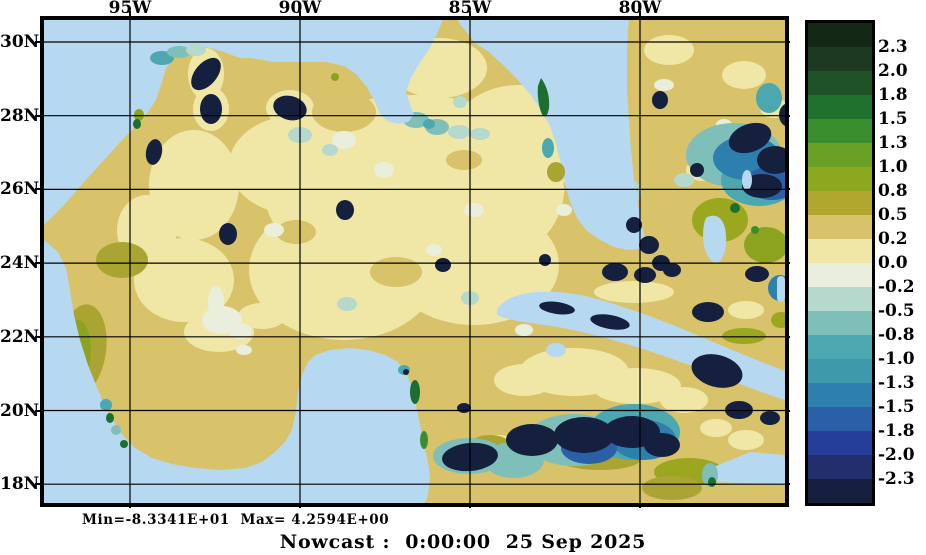 This screenshot has width=926, height=555. I want to click on land-islet-a, so click(747, 180).